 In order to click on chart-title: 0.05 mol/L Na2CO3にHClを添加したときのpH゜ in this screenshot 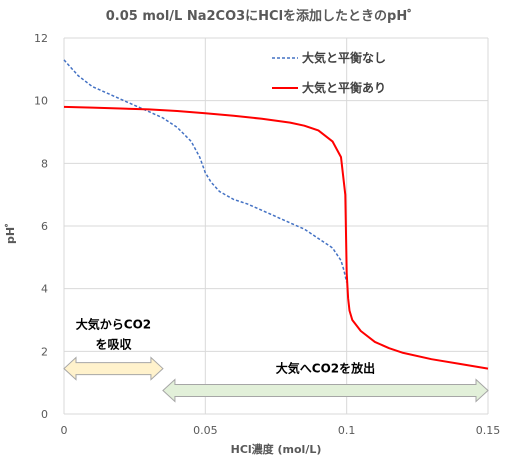, I will do `click(263, 16)`.